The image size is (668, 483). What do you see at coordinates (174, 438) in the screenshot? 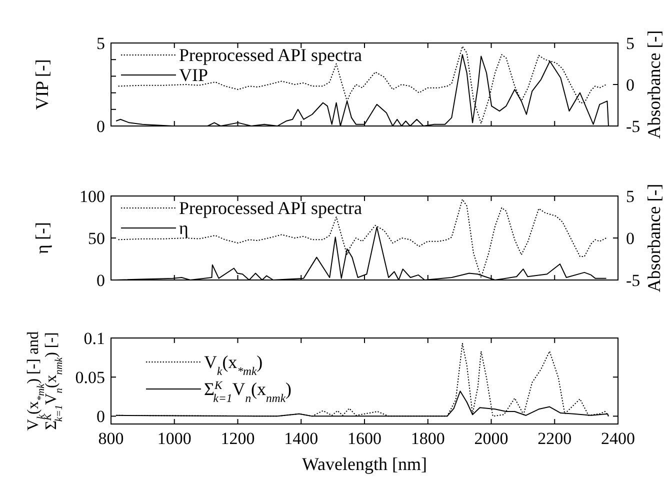
I see `x-tick-label: 1000` at bounding box center [174, 438].